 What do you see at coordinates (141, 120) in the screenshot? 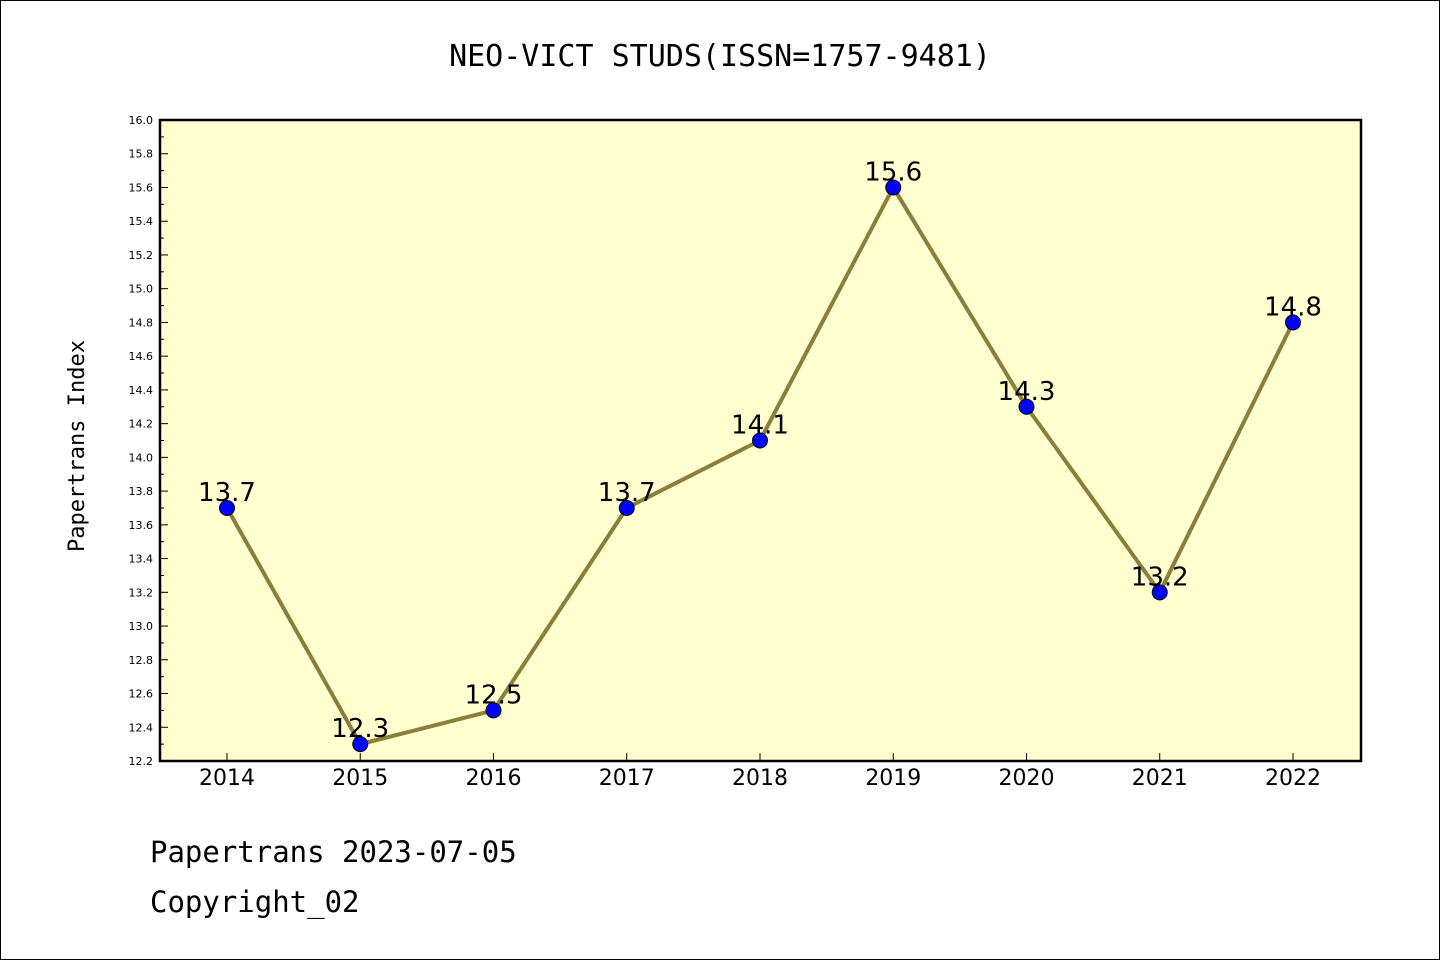
I see `y-tick-label: 16.0` at bounding box center [141, 120].